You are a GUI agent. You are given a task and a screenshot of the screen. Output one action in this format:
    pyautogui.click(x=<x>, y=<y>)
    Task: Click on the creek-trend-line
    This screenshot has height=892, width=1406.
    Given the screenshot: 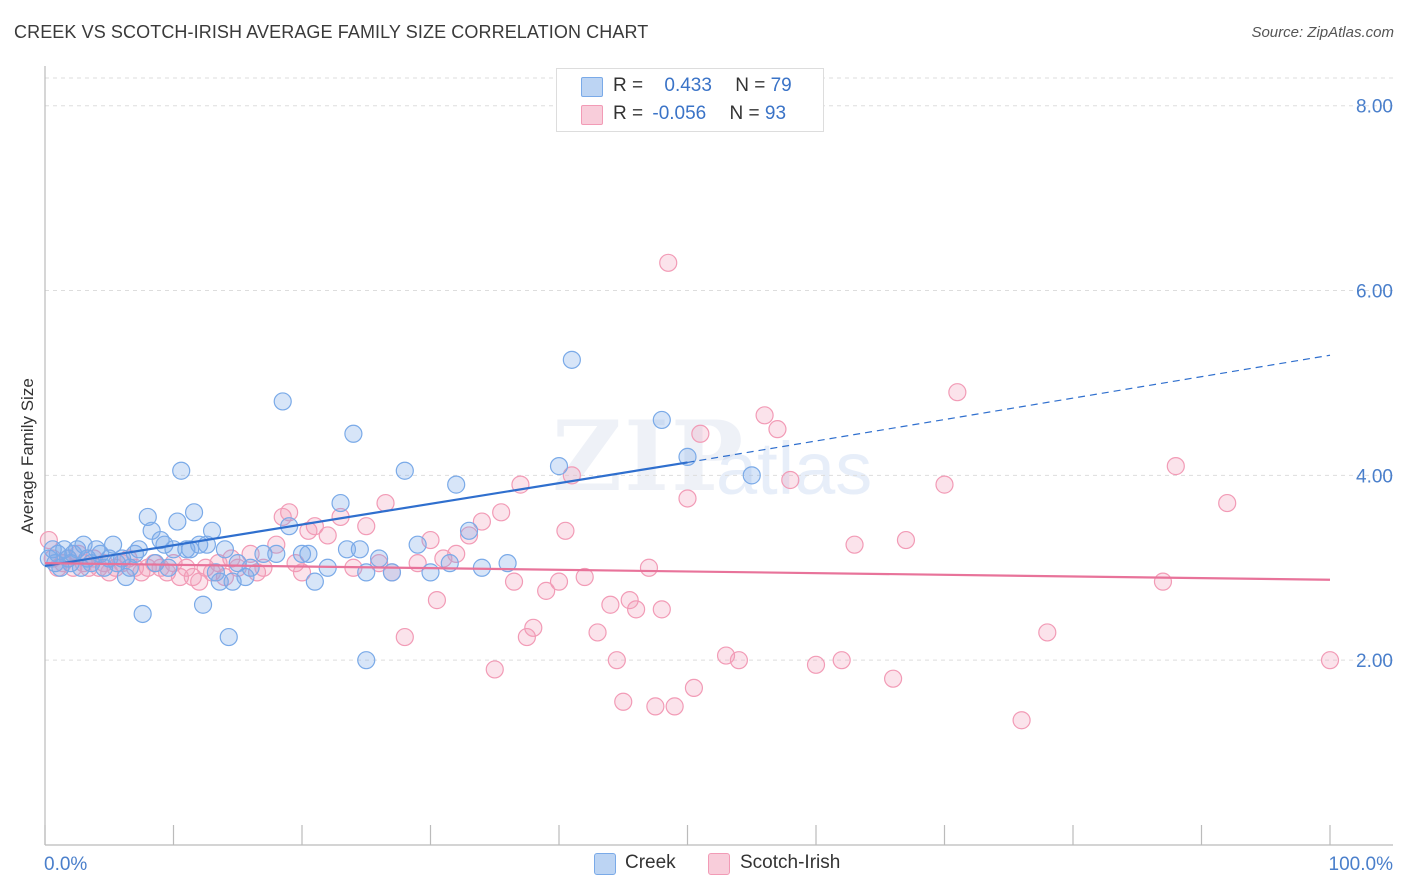 What is the action you would take?
    pyautogui.click(x=366, y=514)
    